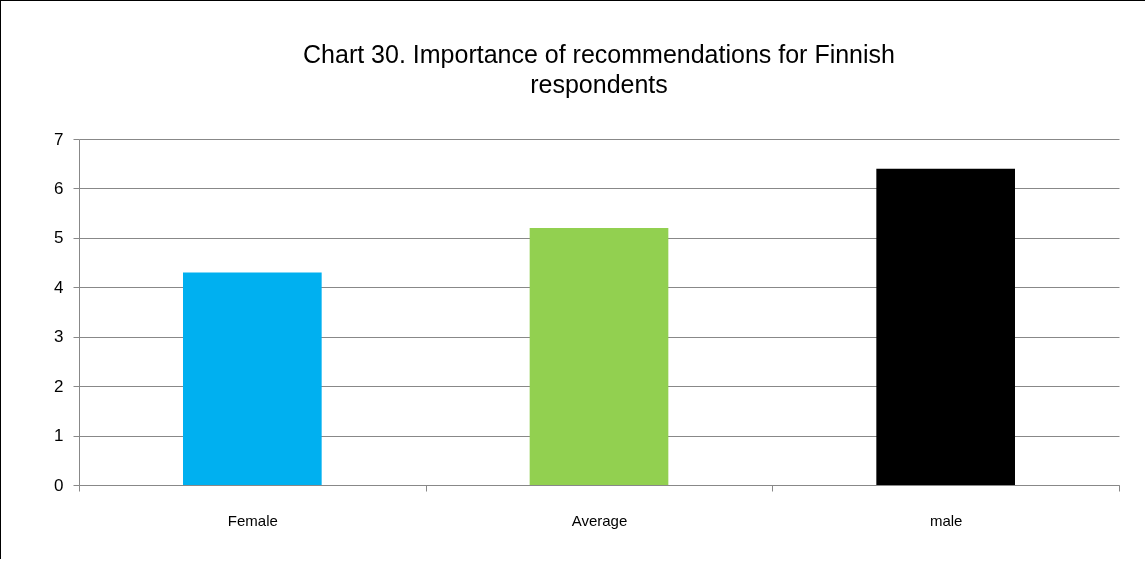  I want to click on x-tick-label: male, so click(946, 520).